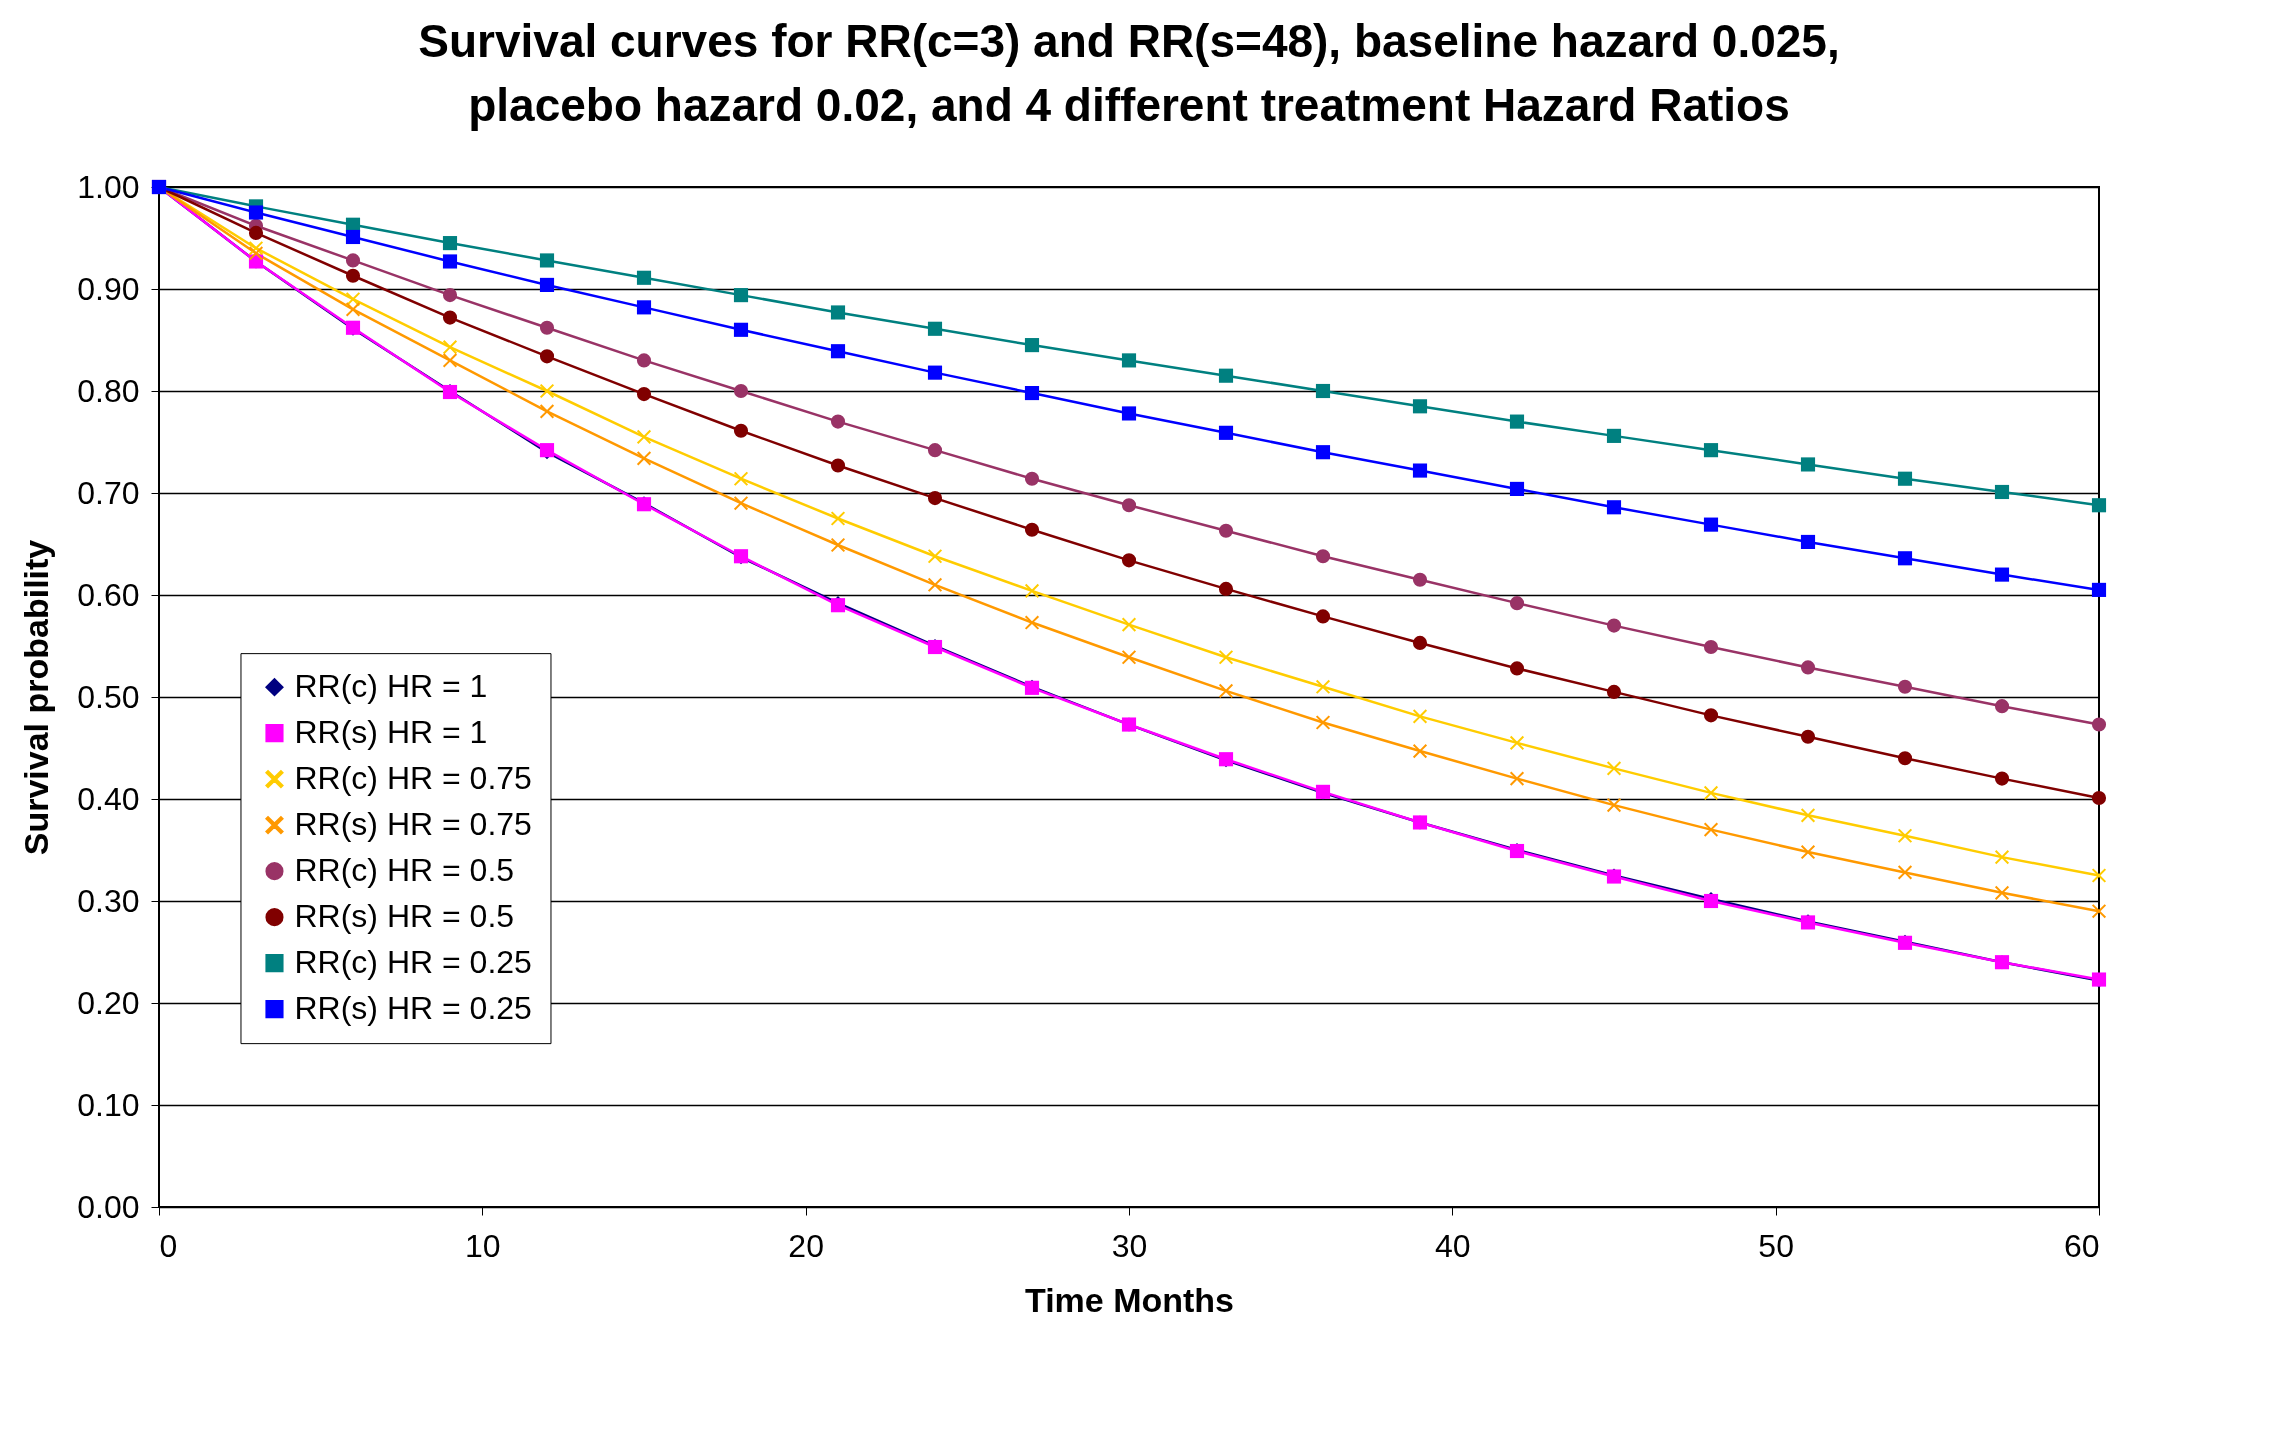  Describe the element at coordinates (168, 1245) in the screenshot. I see `x-tick-label: 0` at that location.